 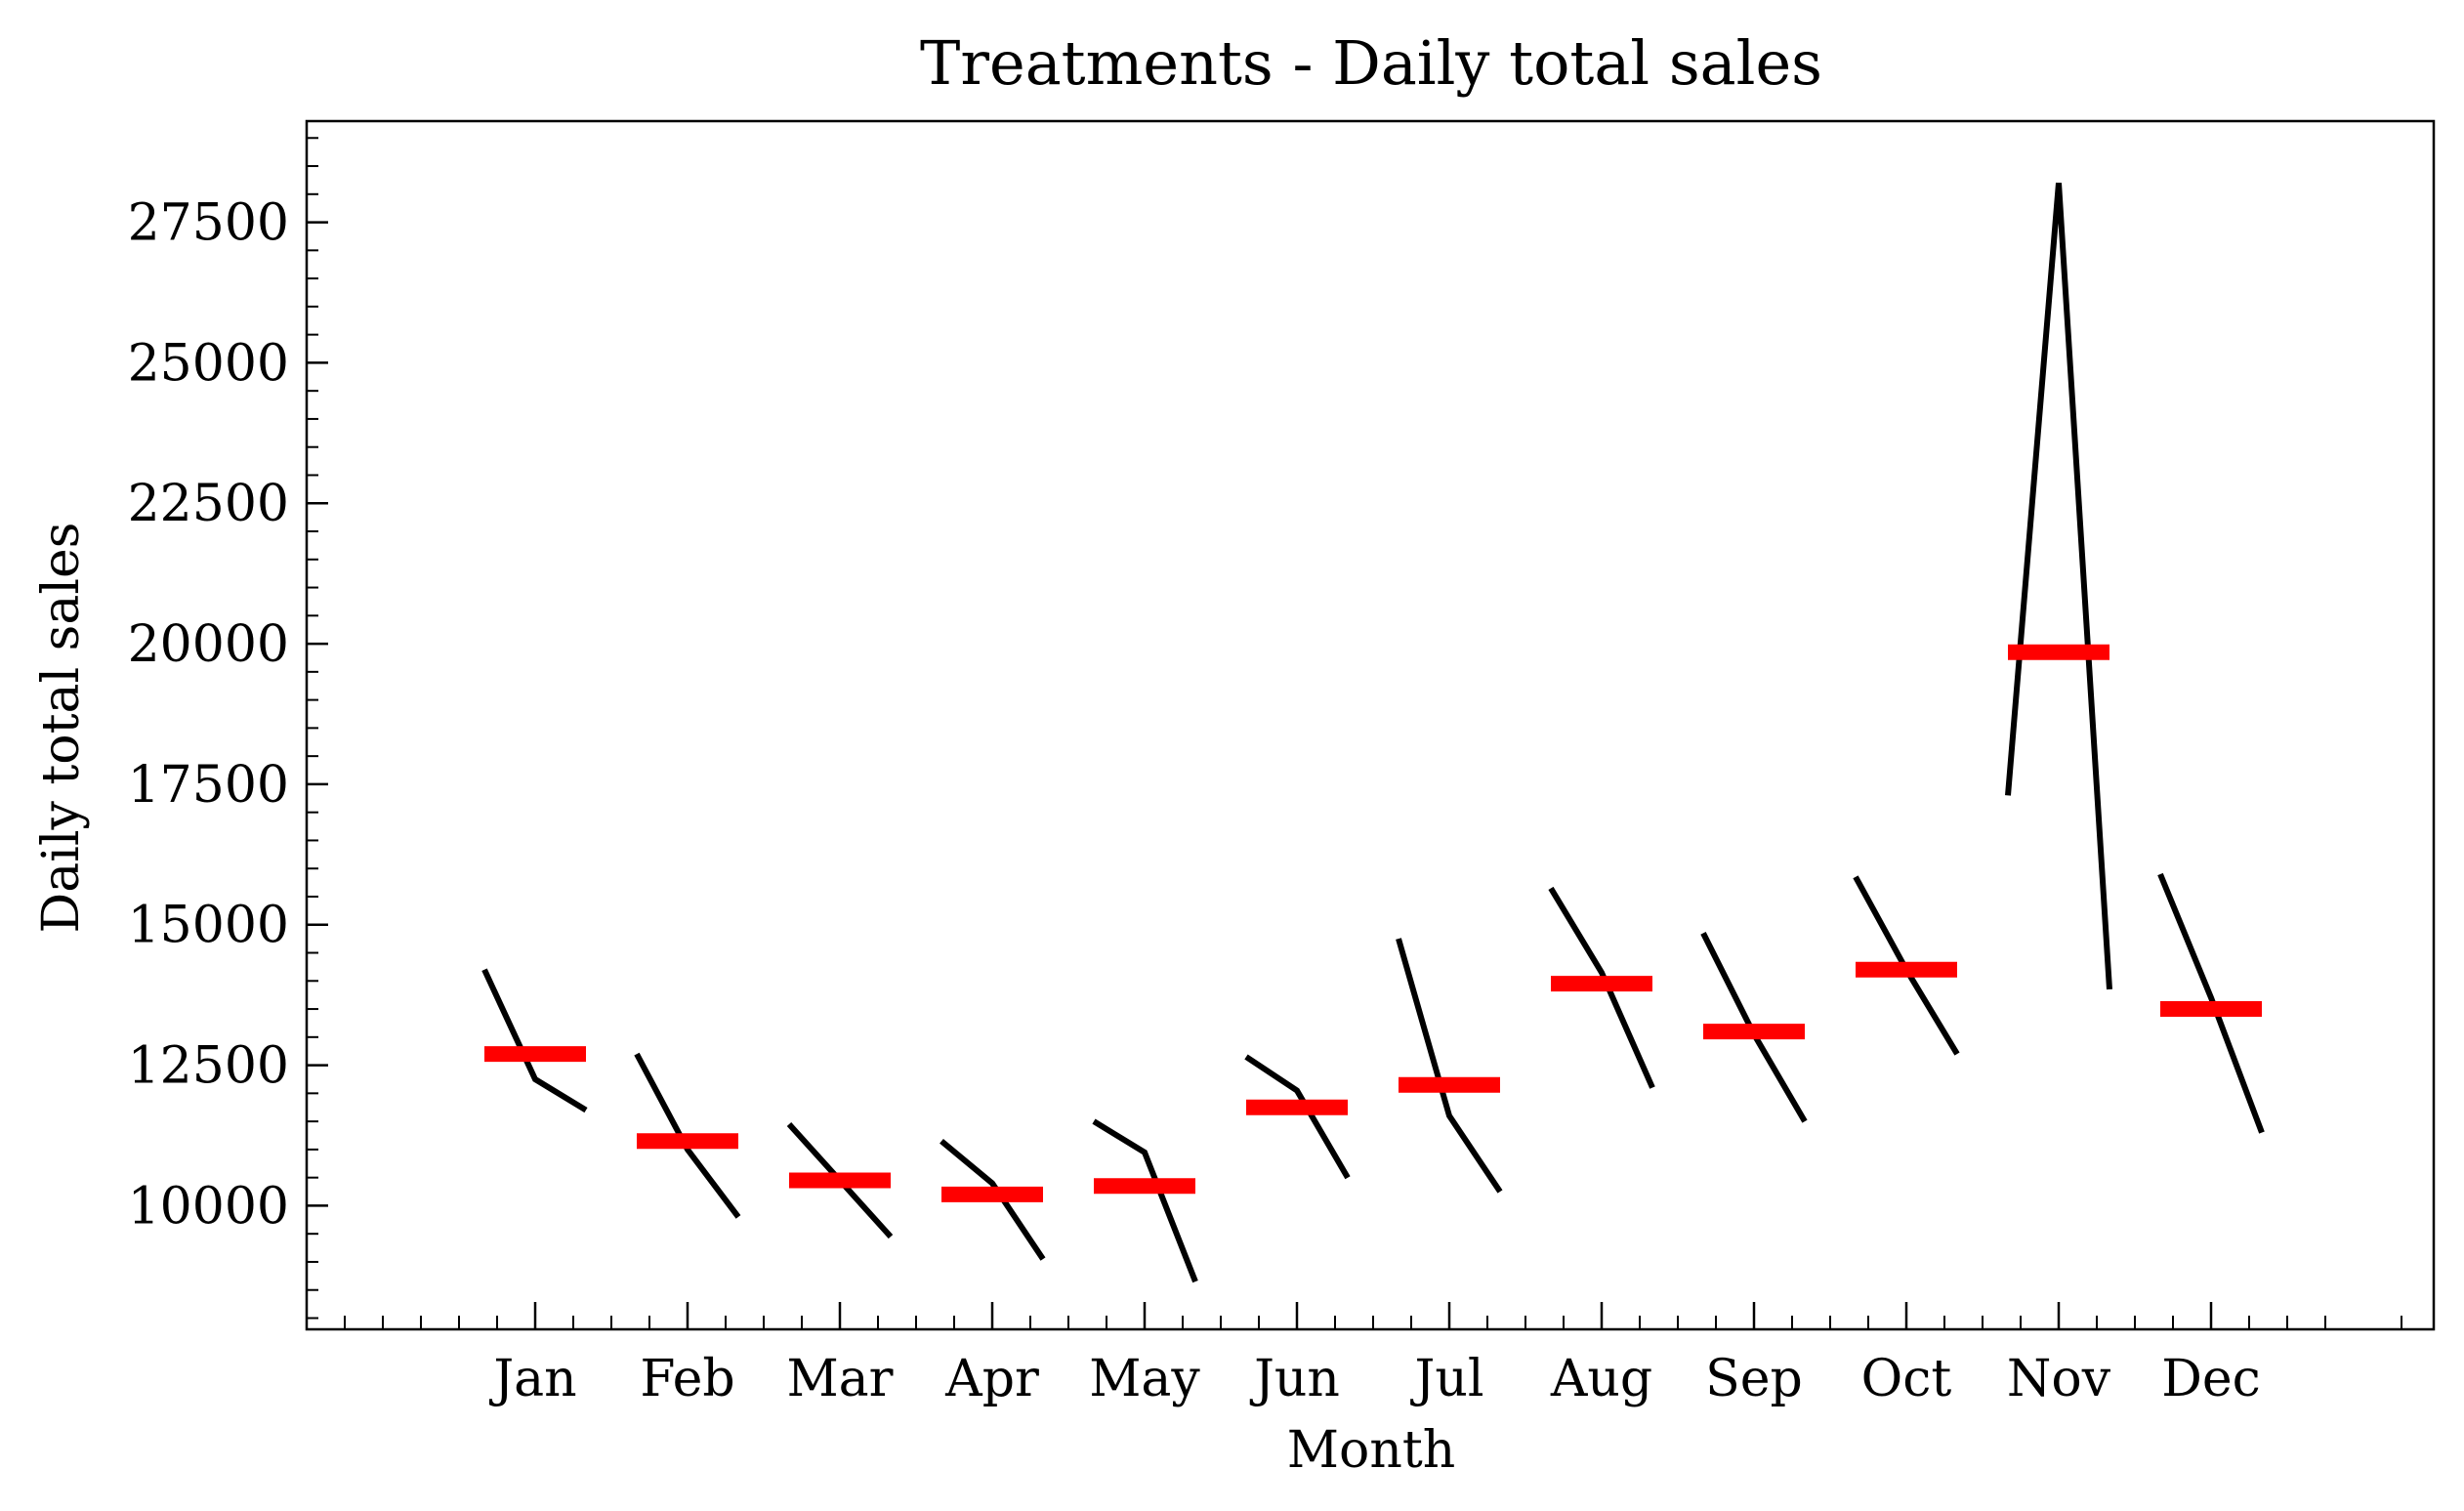 What do you see at coordinates (1907, 1379) in the screenshot?
I see `x-tick-label: Oct` at bounding box center [1907, 1379].